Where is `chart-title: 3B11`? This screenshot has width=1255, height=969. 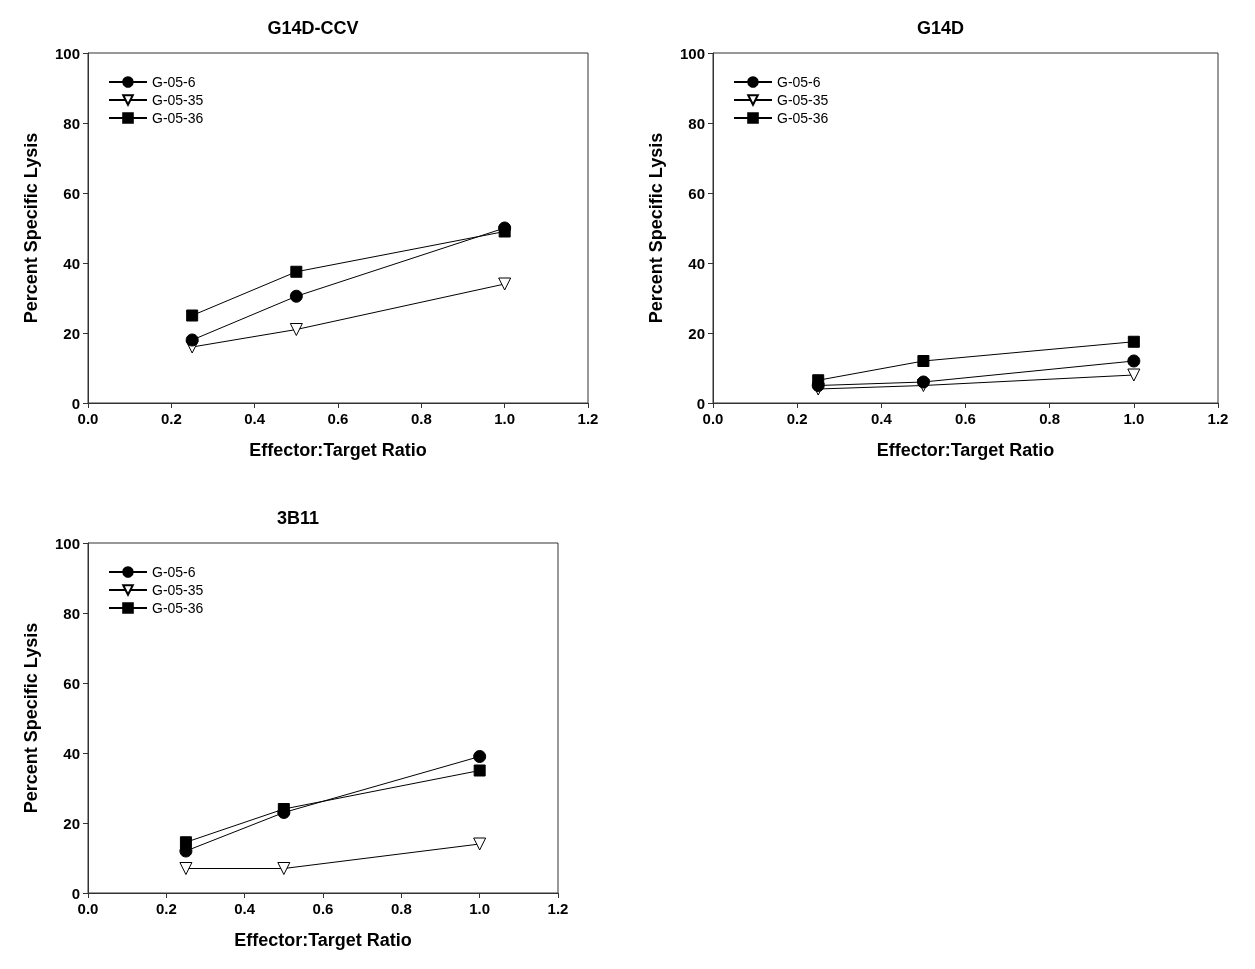 chart-title: 3B11 is located at coordinates (298, 518).